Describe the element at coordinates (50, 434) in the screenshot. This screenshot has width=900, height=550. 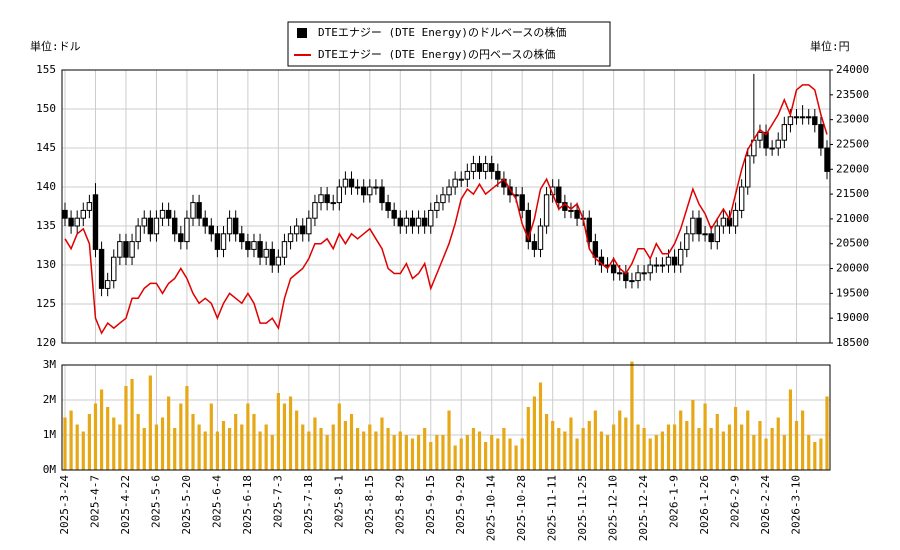
I see `y-tick-label: 1M` at that location.